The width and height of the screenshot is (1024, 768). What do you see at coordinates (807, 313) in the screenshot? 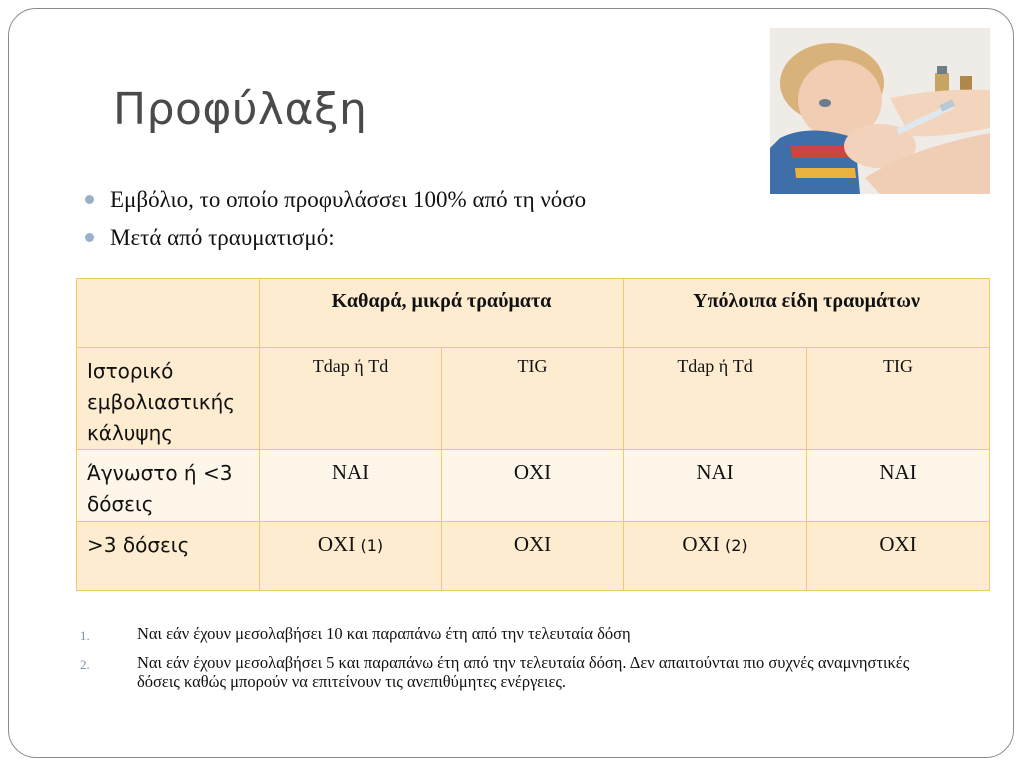
I see `group-header-other-wounds: Υπόλοιπα είδη τραυμάτων` at bounding box center [807, 313].